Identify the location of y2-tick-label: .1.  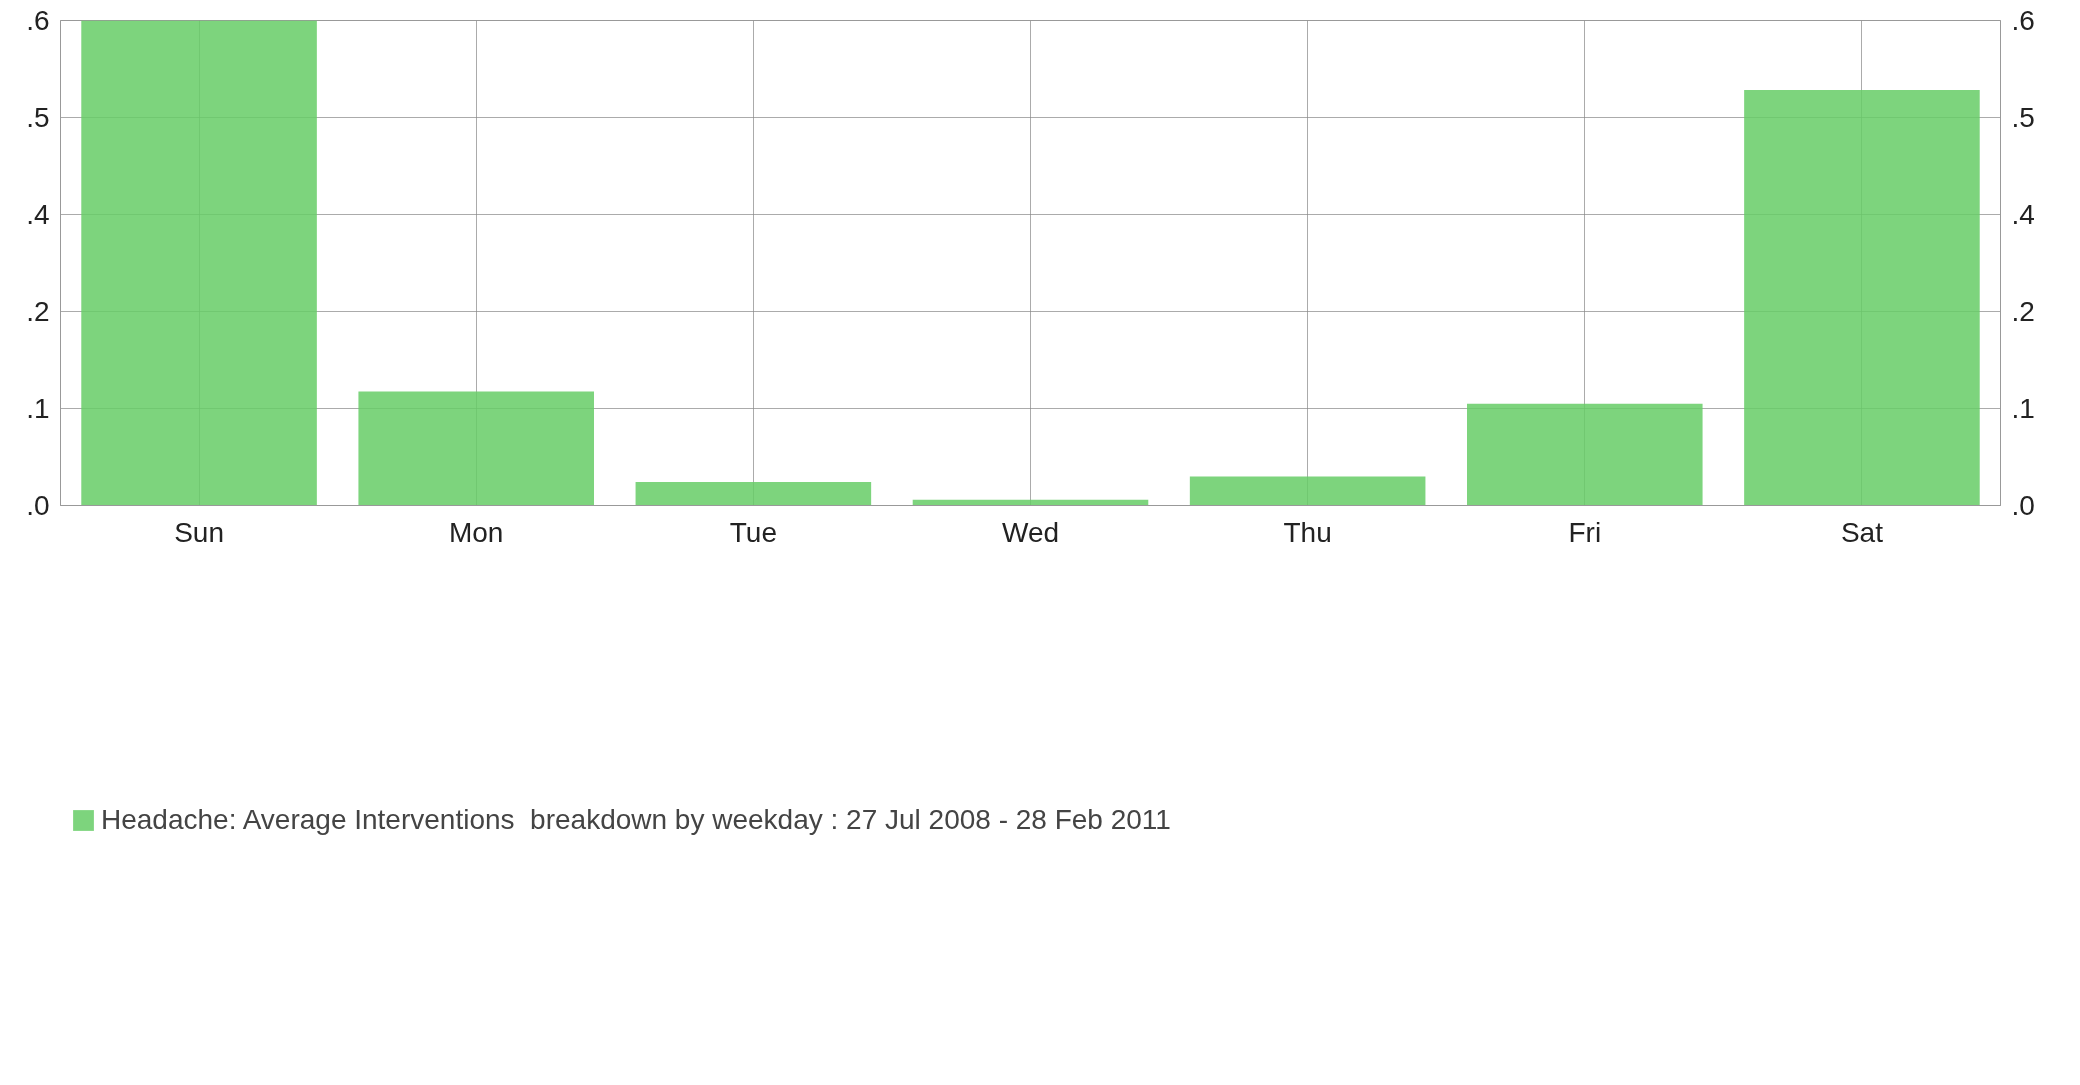
(2023, 408).